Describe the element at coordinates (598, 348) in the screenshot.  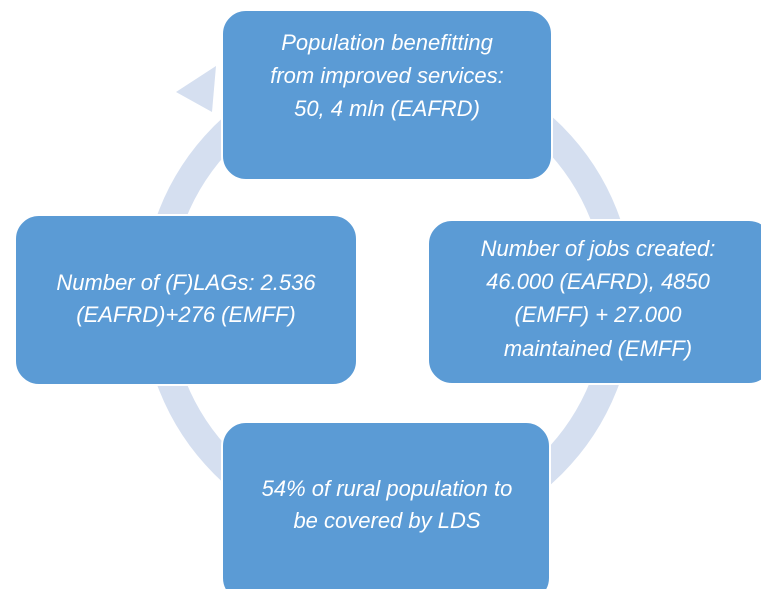
I see `node-text: maintained (EMFF)` at that location.